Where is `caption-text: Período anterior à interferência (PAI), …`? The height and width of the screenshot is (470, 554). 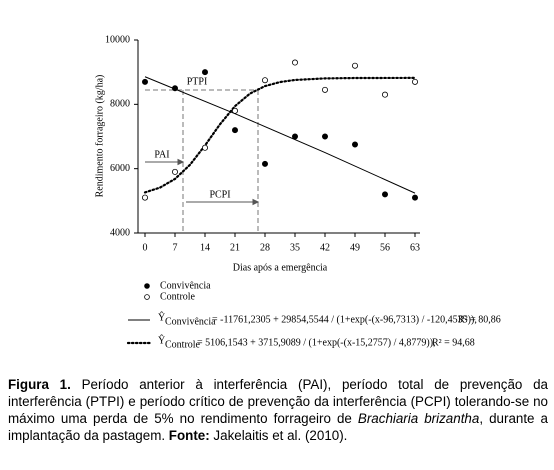 caption-text: Período anterior à interferência (PAI), … is located at coordinates (278, 401).